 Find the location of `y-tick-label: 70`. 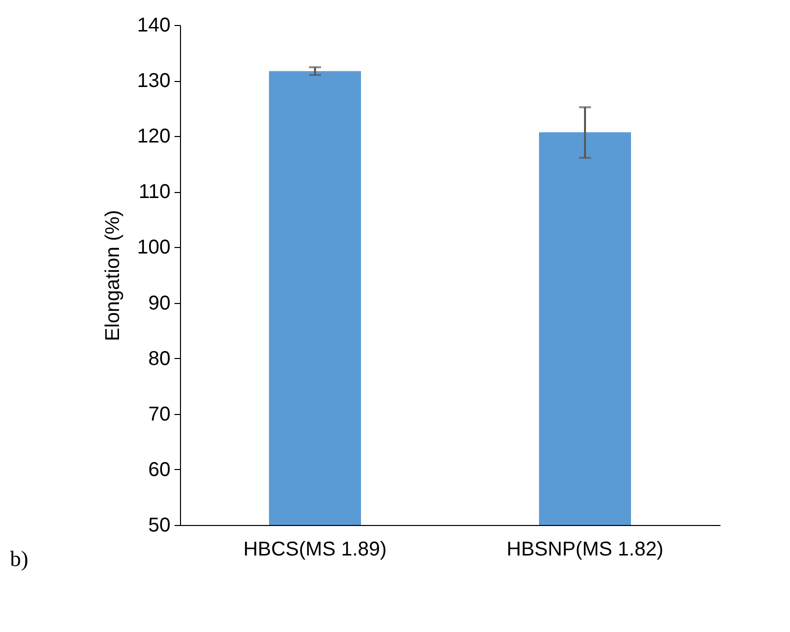

y-tick-label: 70 is located at coordinates (159, 414).